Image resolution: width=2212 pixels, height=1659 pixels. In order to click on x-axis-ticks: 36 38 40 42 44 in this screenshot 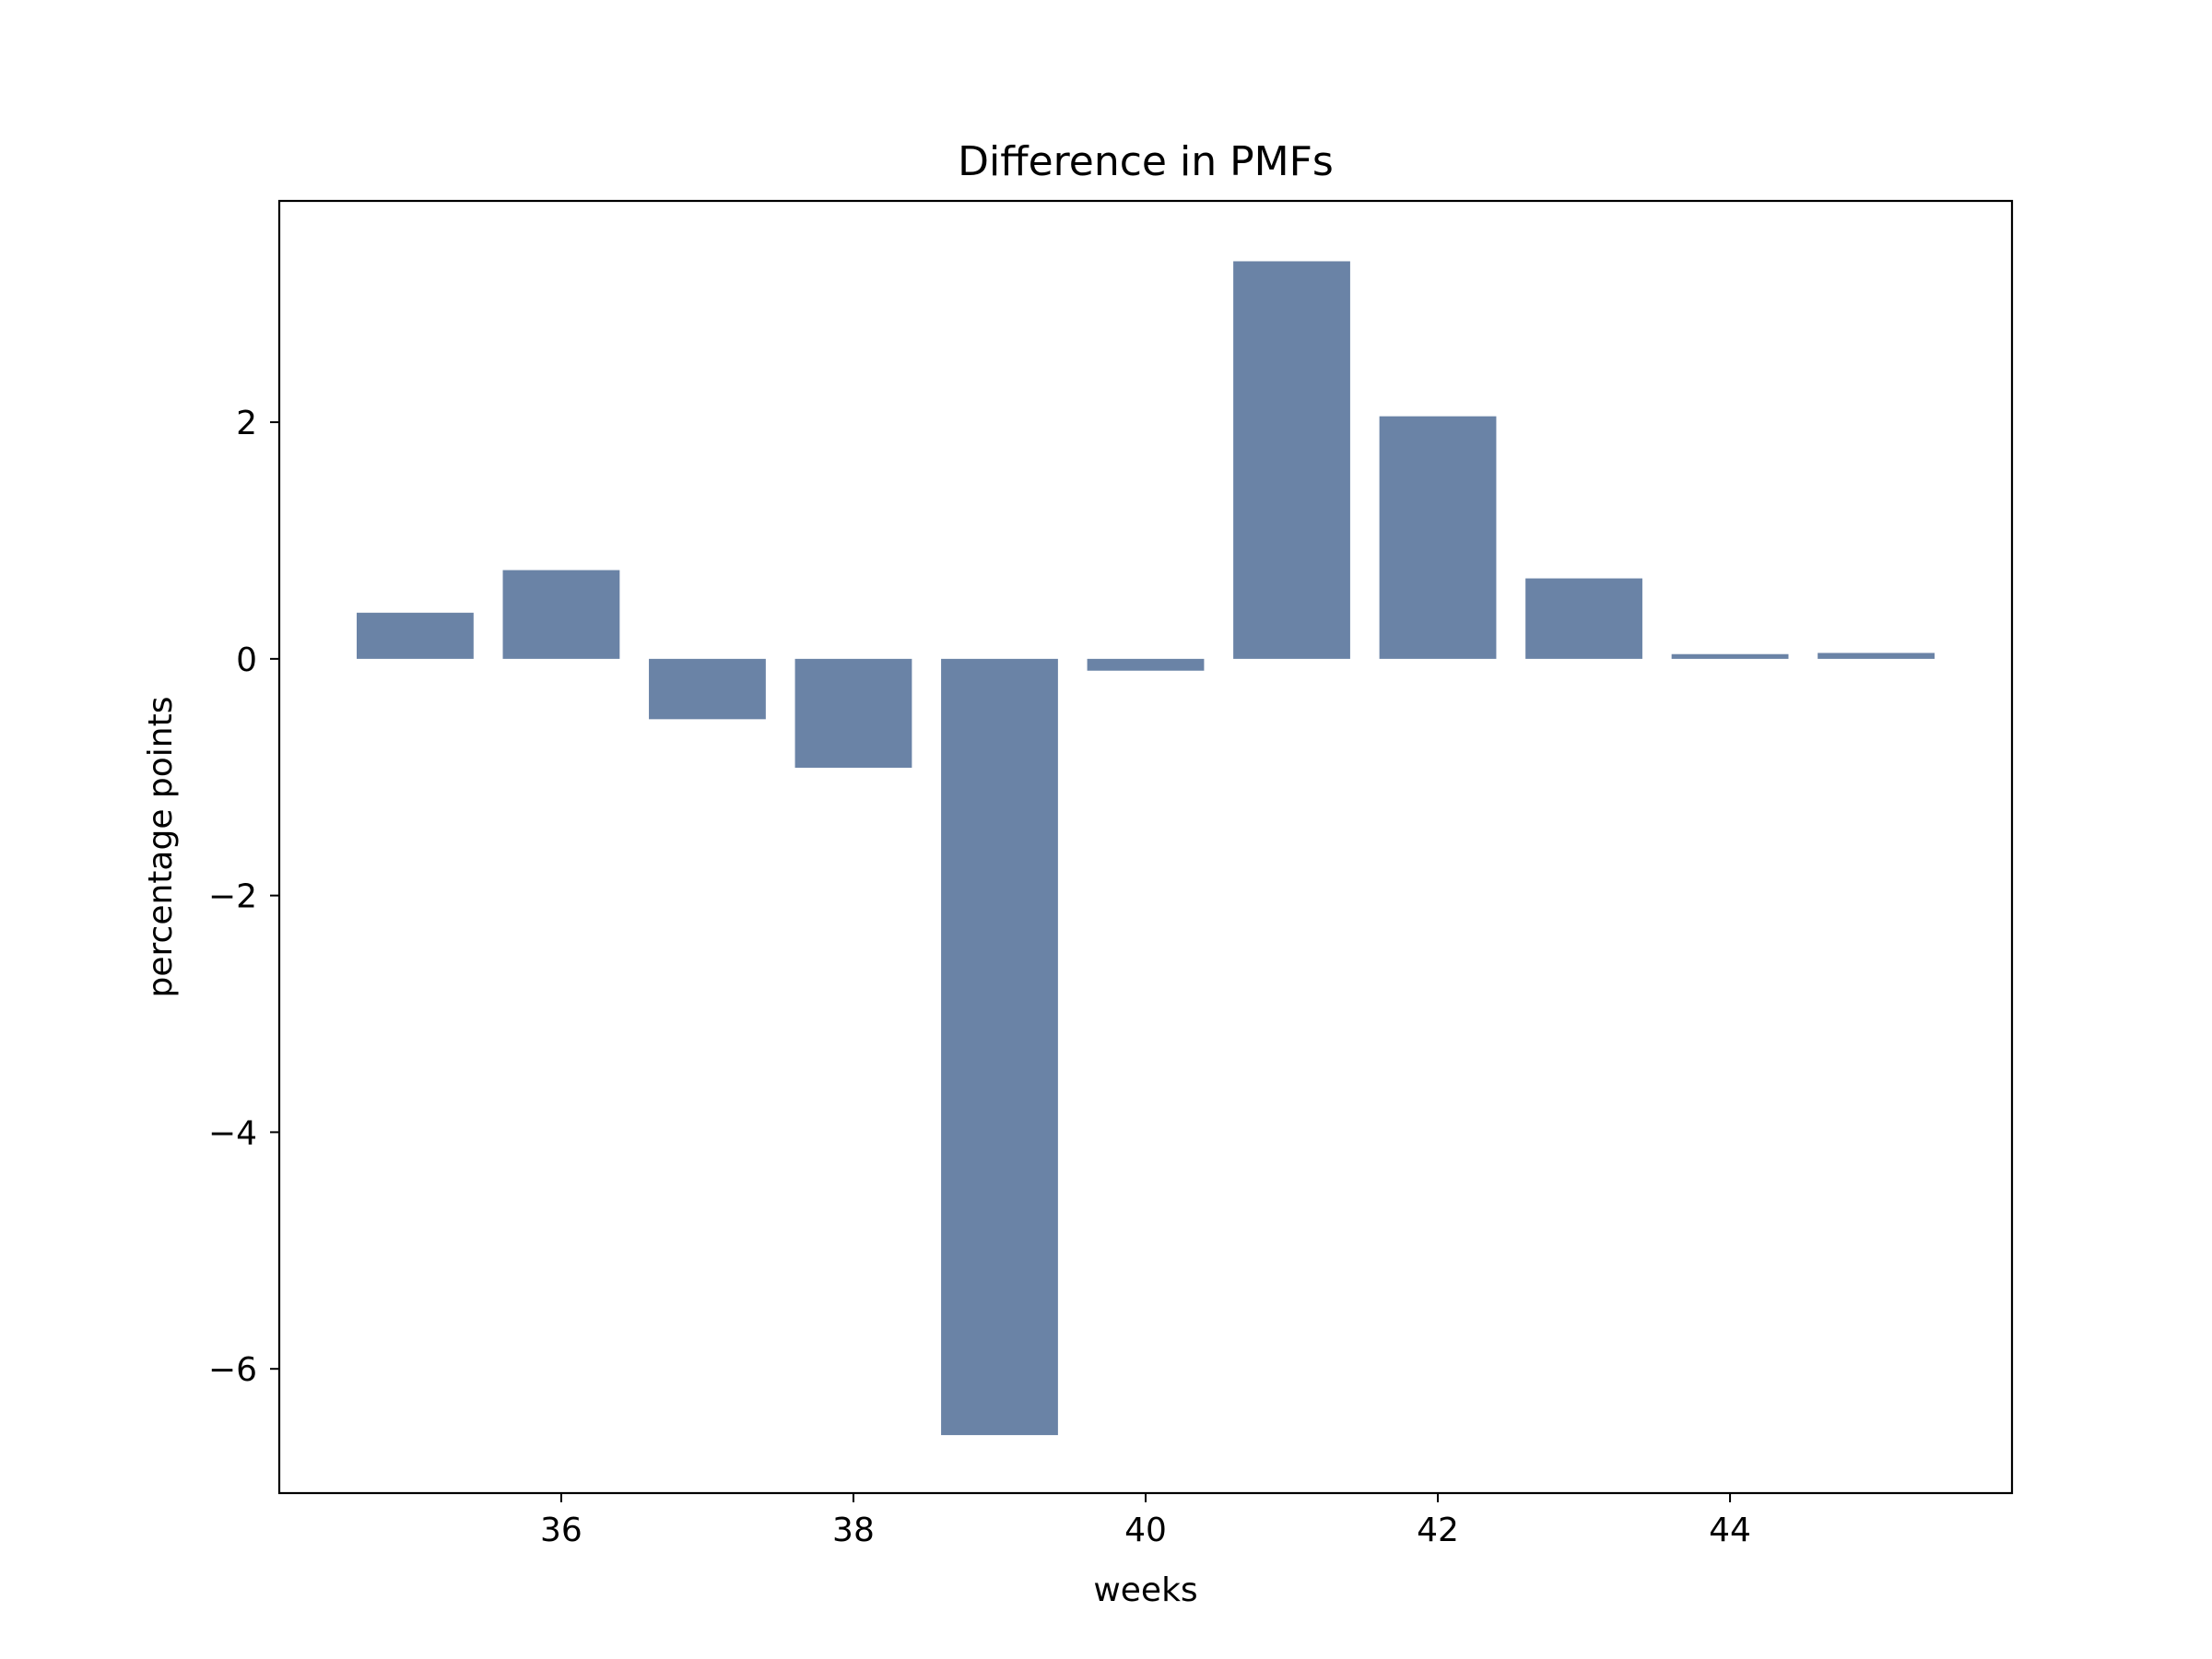, I will do `click(1145, 1521)`.